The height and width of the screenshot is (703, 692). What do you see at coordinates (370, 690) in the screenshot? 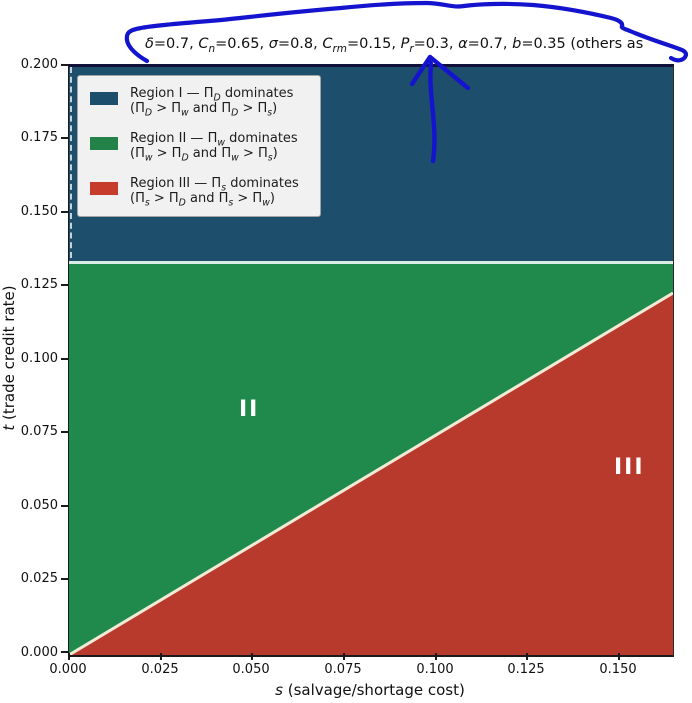
I see `x-axis-label: s (salvage/shortage cost)` at bounding box center [370, 690].